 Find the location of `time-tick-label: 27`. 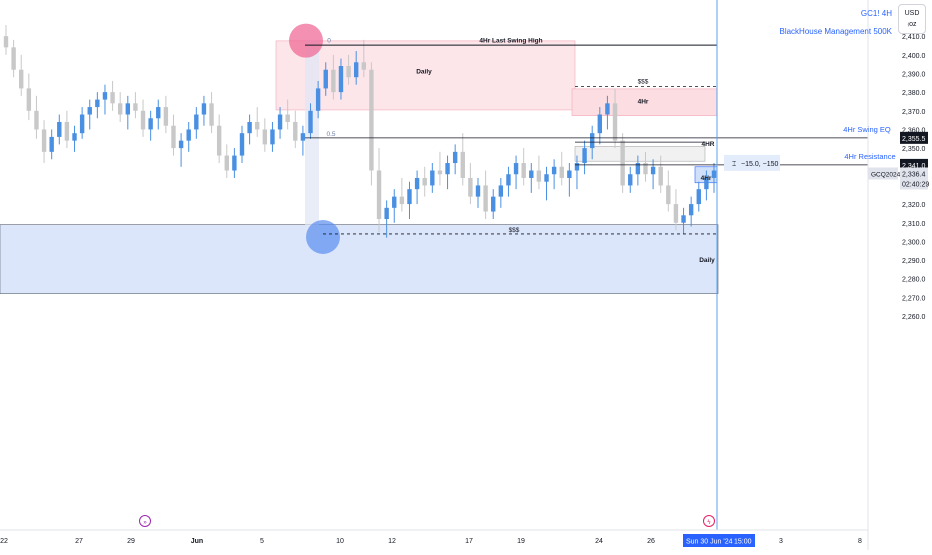

time-tick-label: 27 is located at coordinates (79, 541).